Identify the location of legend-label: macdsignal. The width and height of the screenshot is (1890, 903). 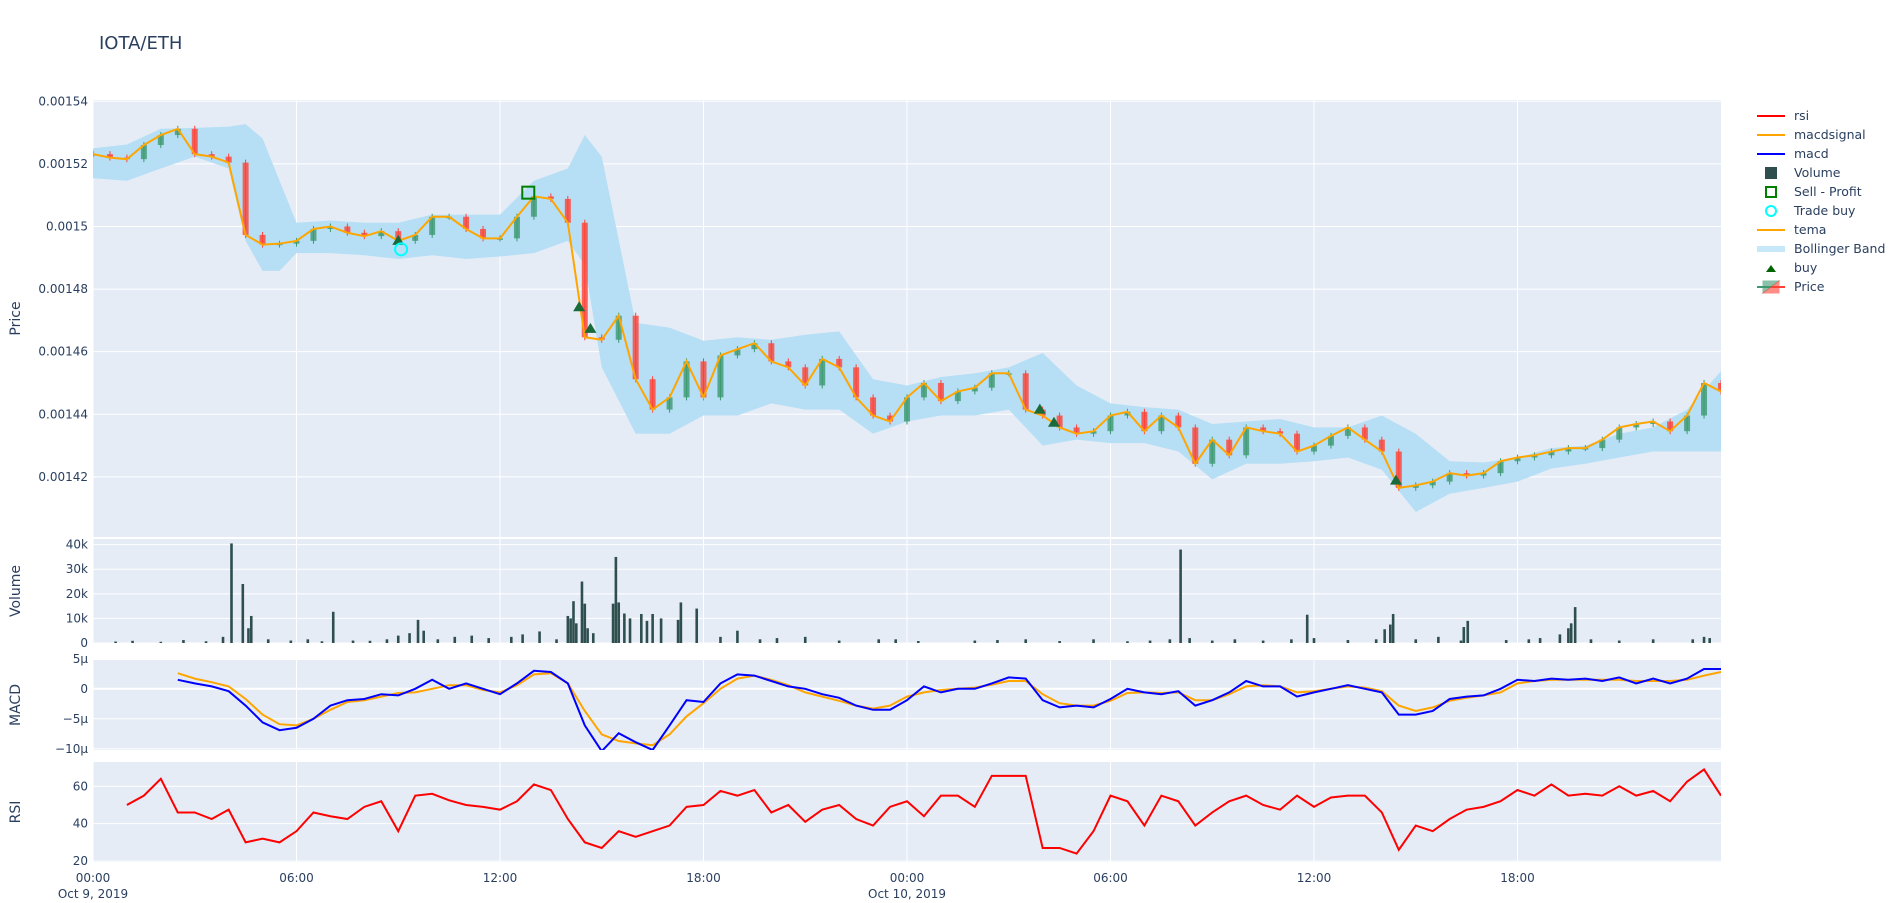
(1830, 134).